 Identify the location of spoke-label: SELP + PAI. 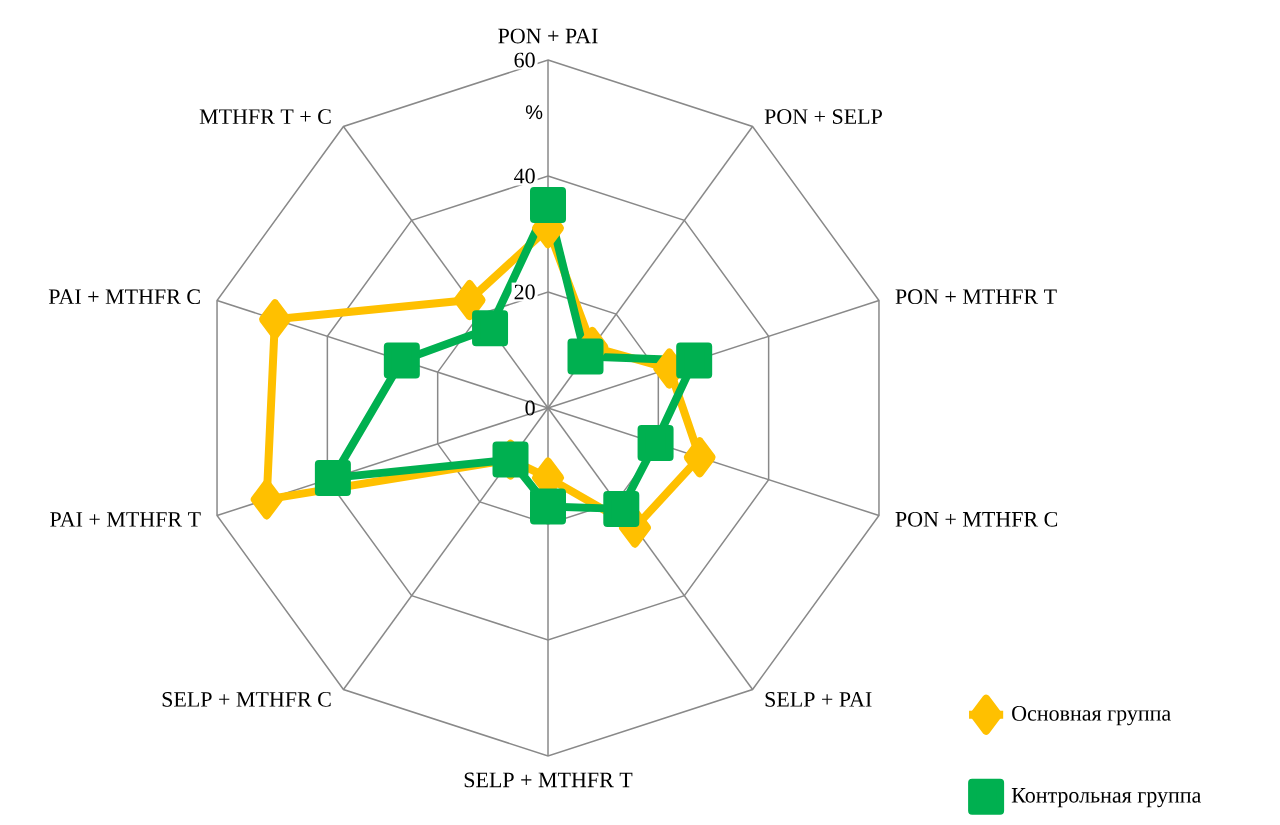
(818, 699).